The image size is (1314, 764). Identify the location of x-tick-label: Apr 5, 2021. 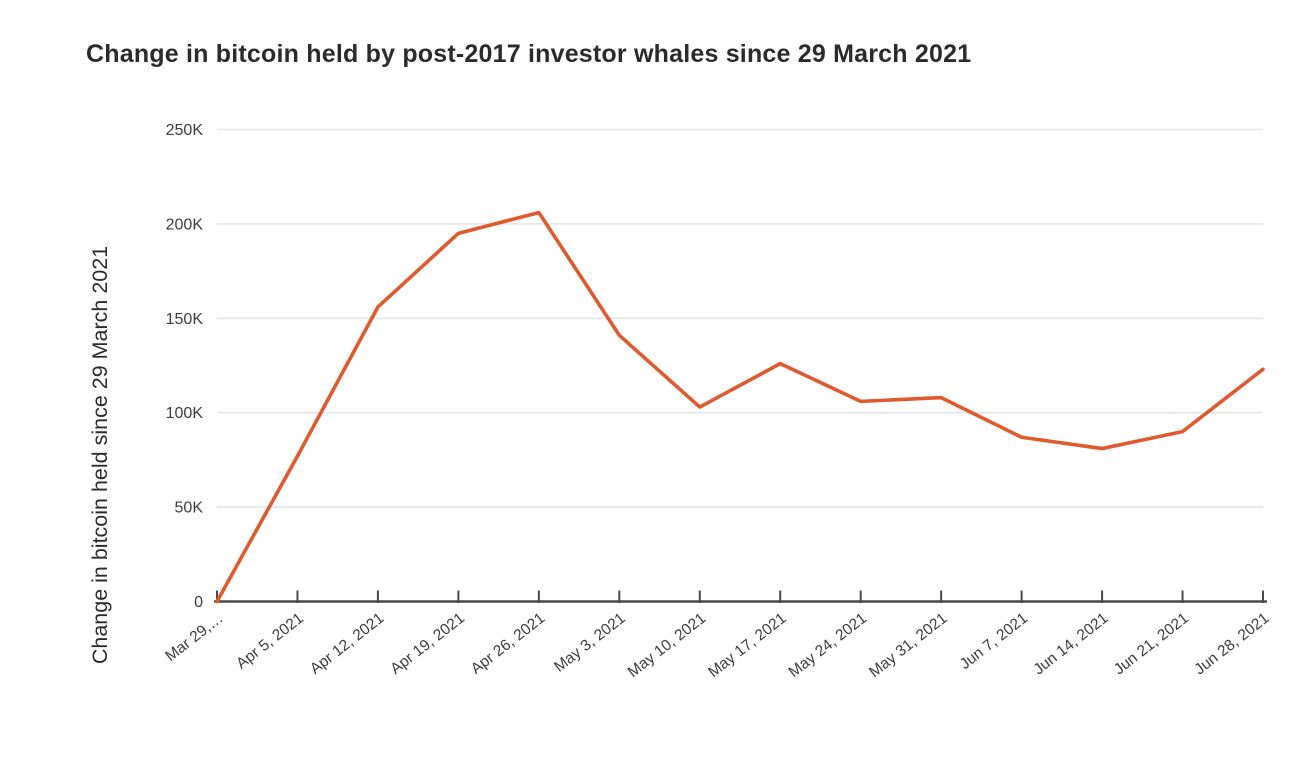
(270, 641).